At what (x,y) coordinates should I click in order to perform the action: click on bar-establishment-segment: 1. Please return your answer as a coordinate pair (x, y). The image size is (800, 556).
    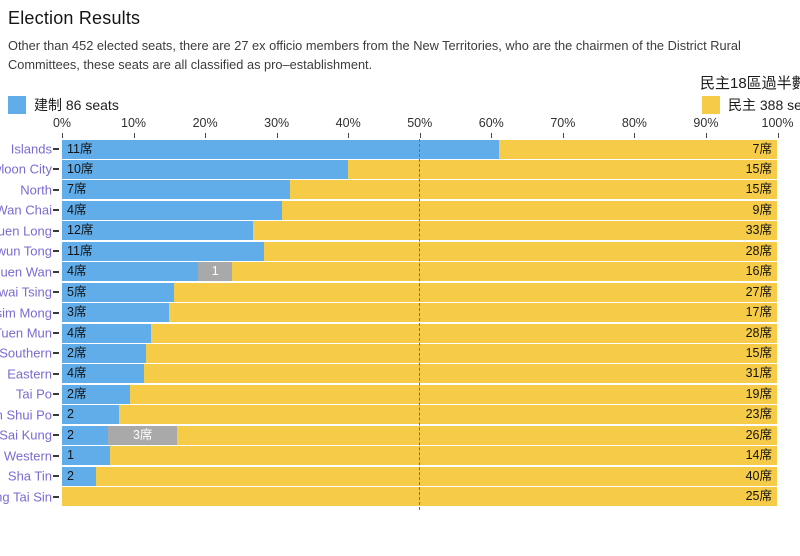
    Looking at the image, I should click on (86, 456).